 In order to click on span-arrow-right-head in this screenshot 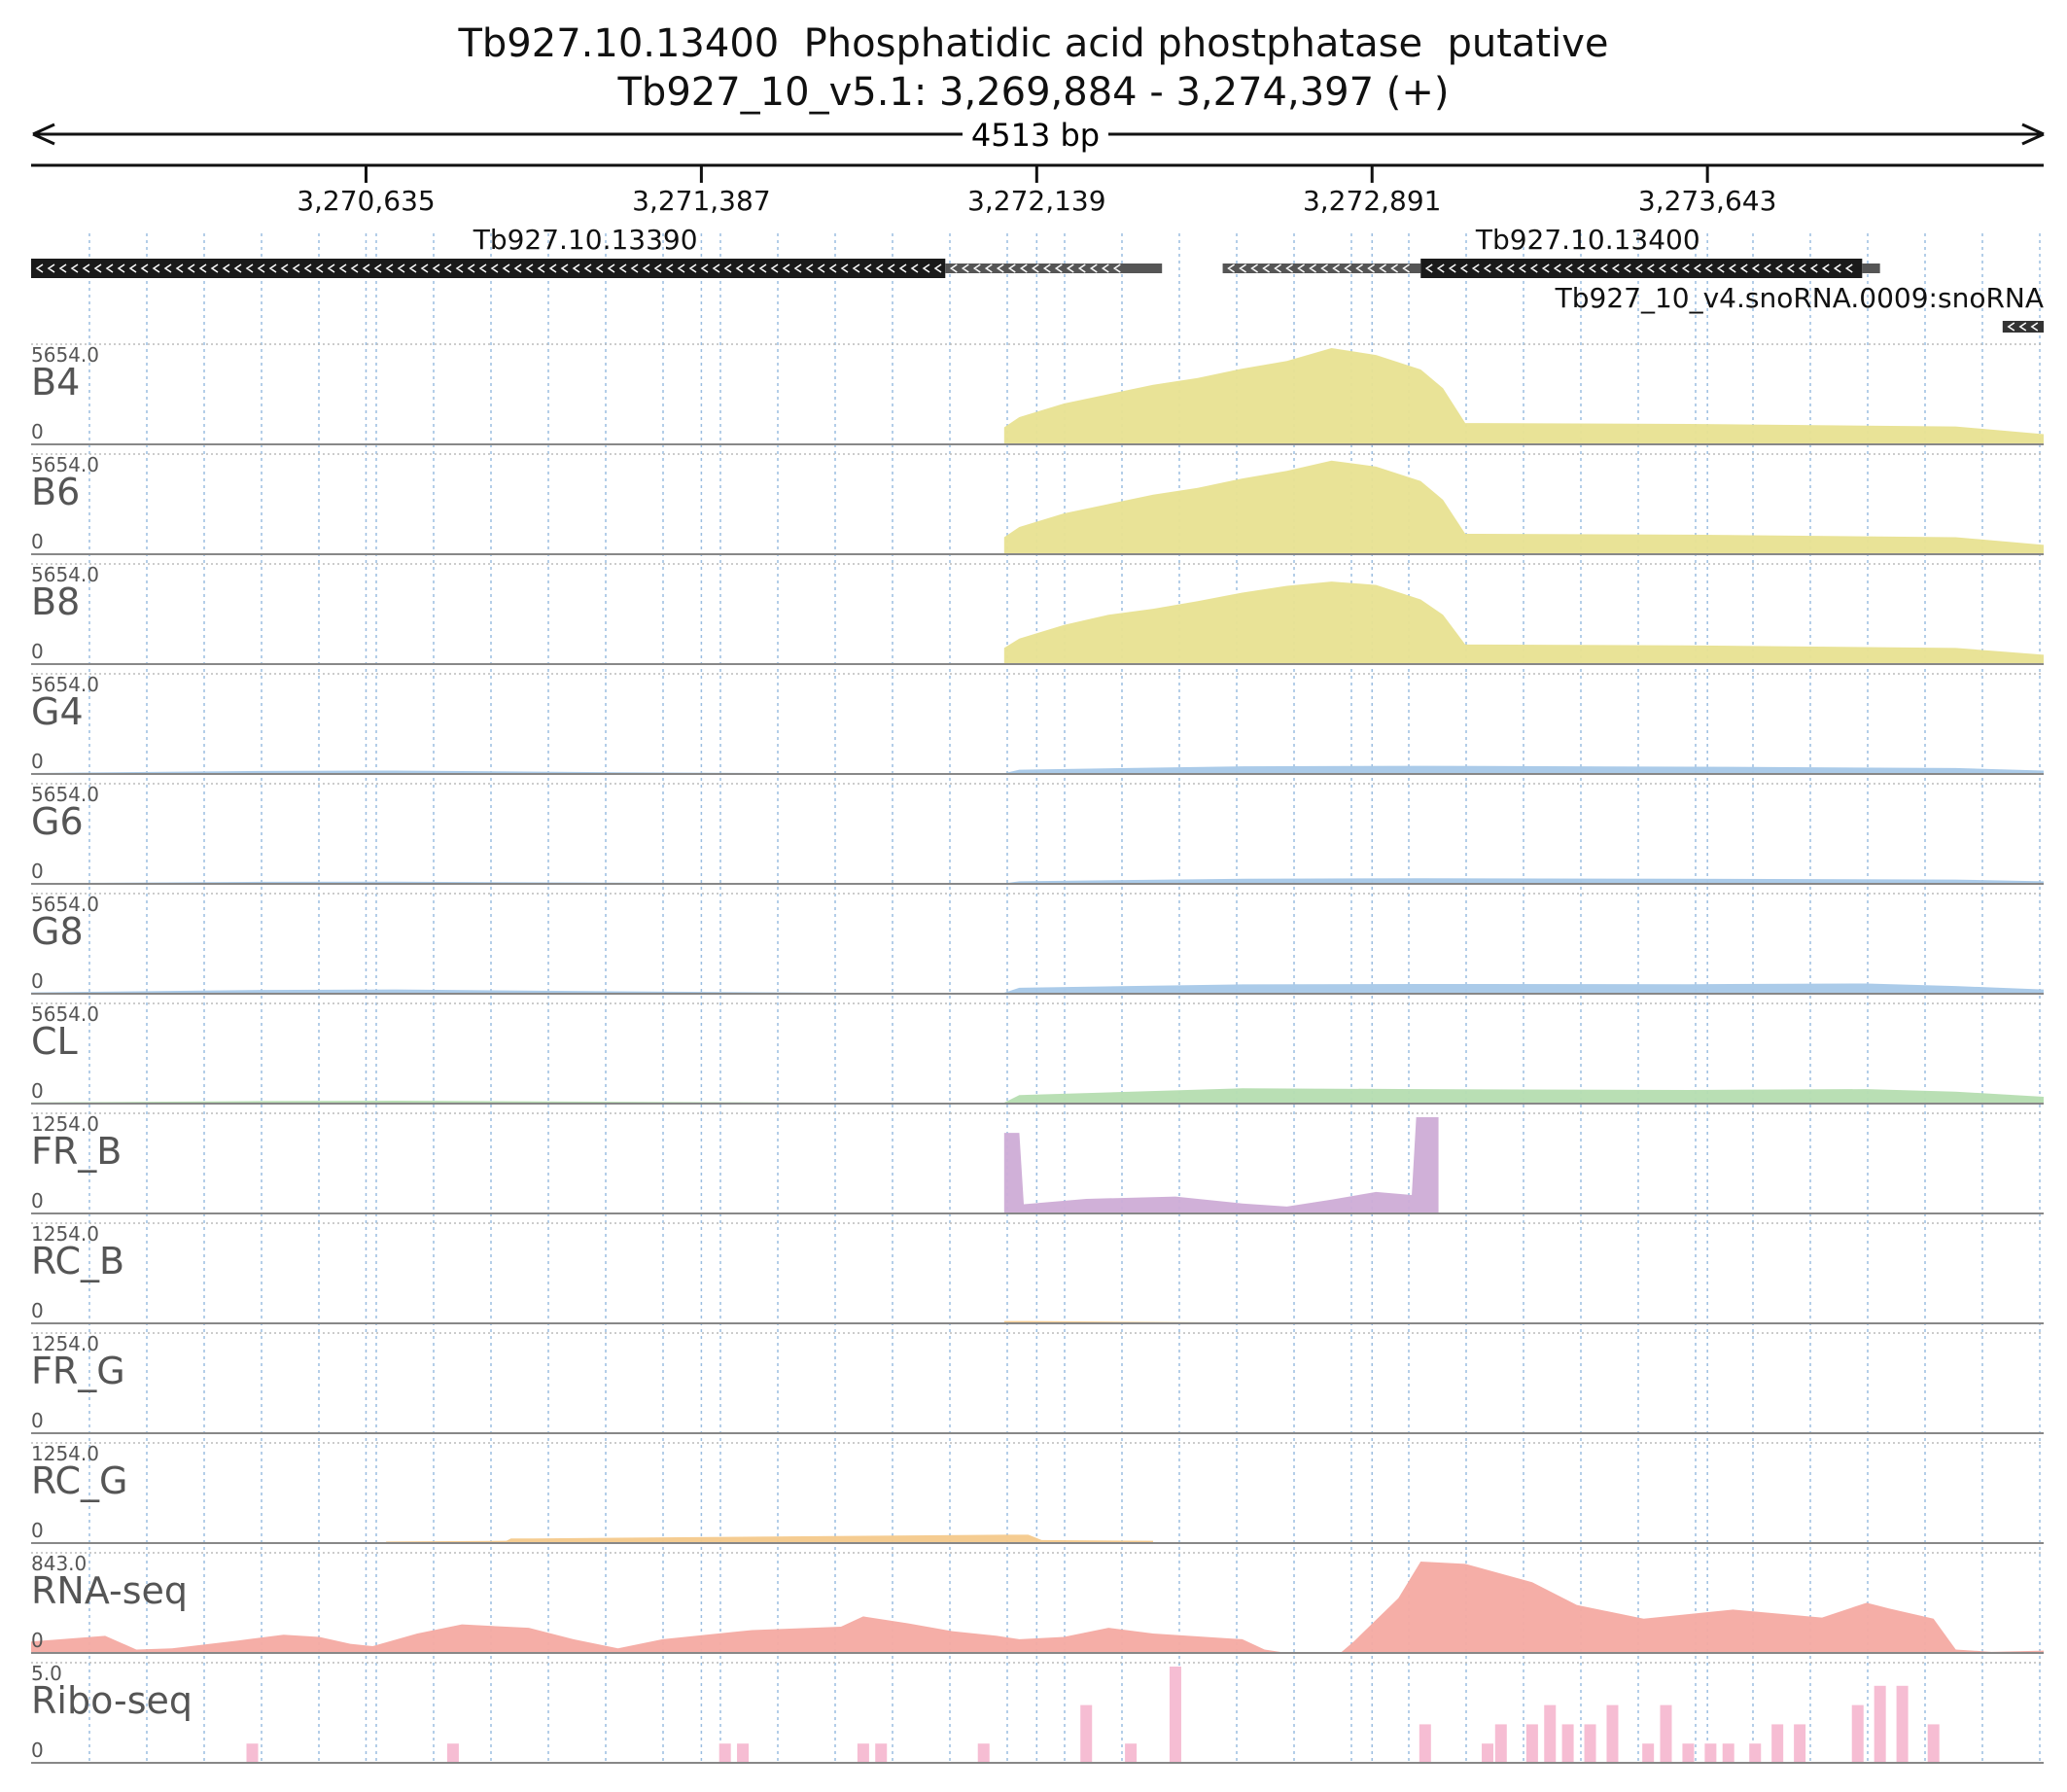, I will do `click(2033, 134)`.